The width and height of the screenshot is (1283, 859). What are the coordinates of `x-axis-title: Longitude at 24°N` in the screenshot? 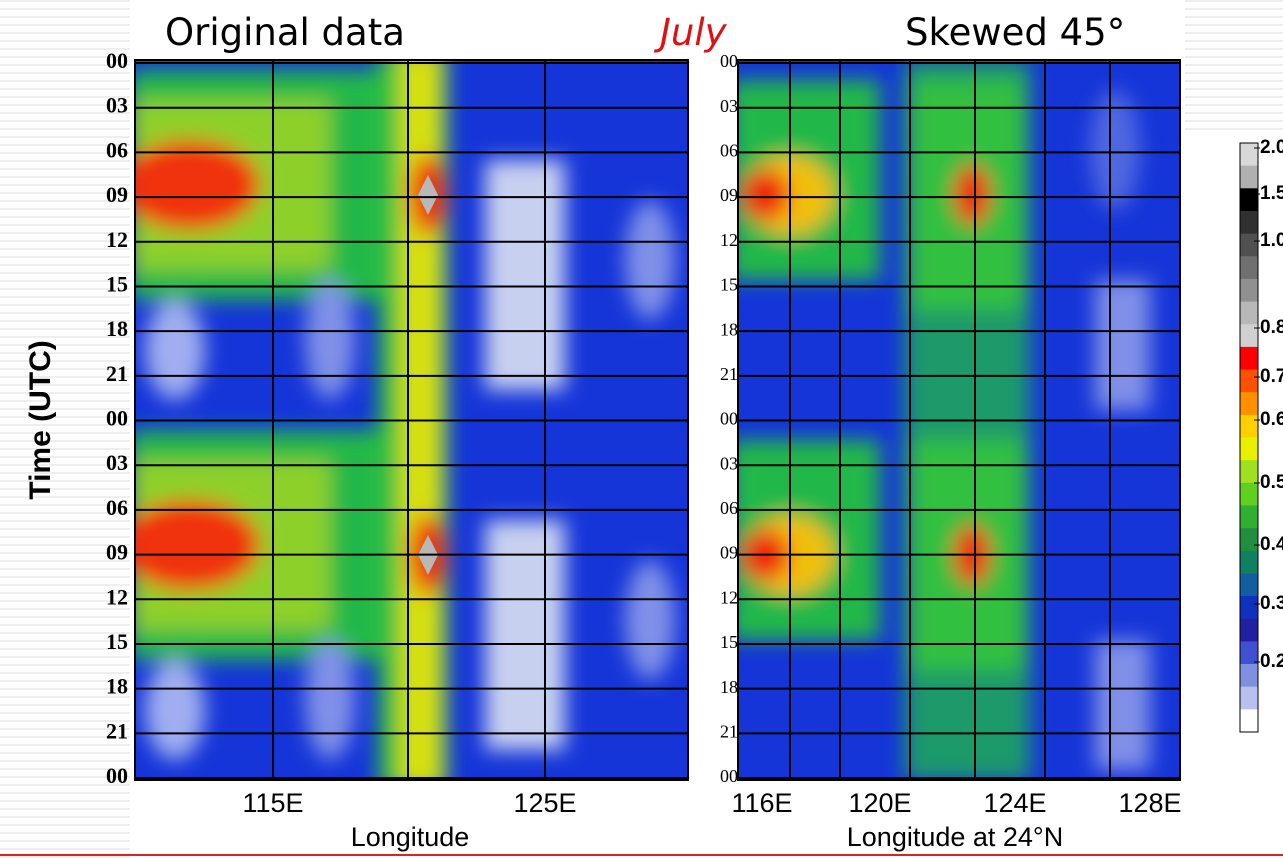 It's located at (955, 837).